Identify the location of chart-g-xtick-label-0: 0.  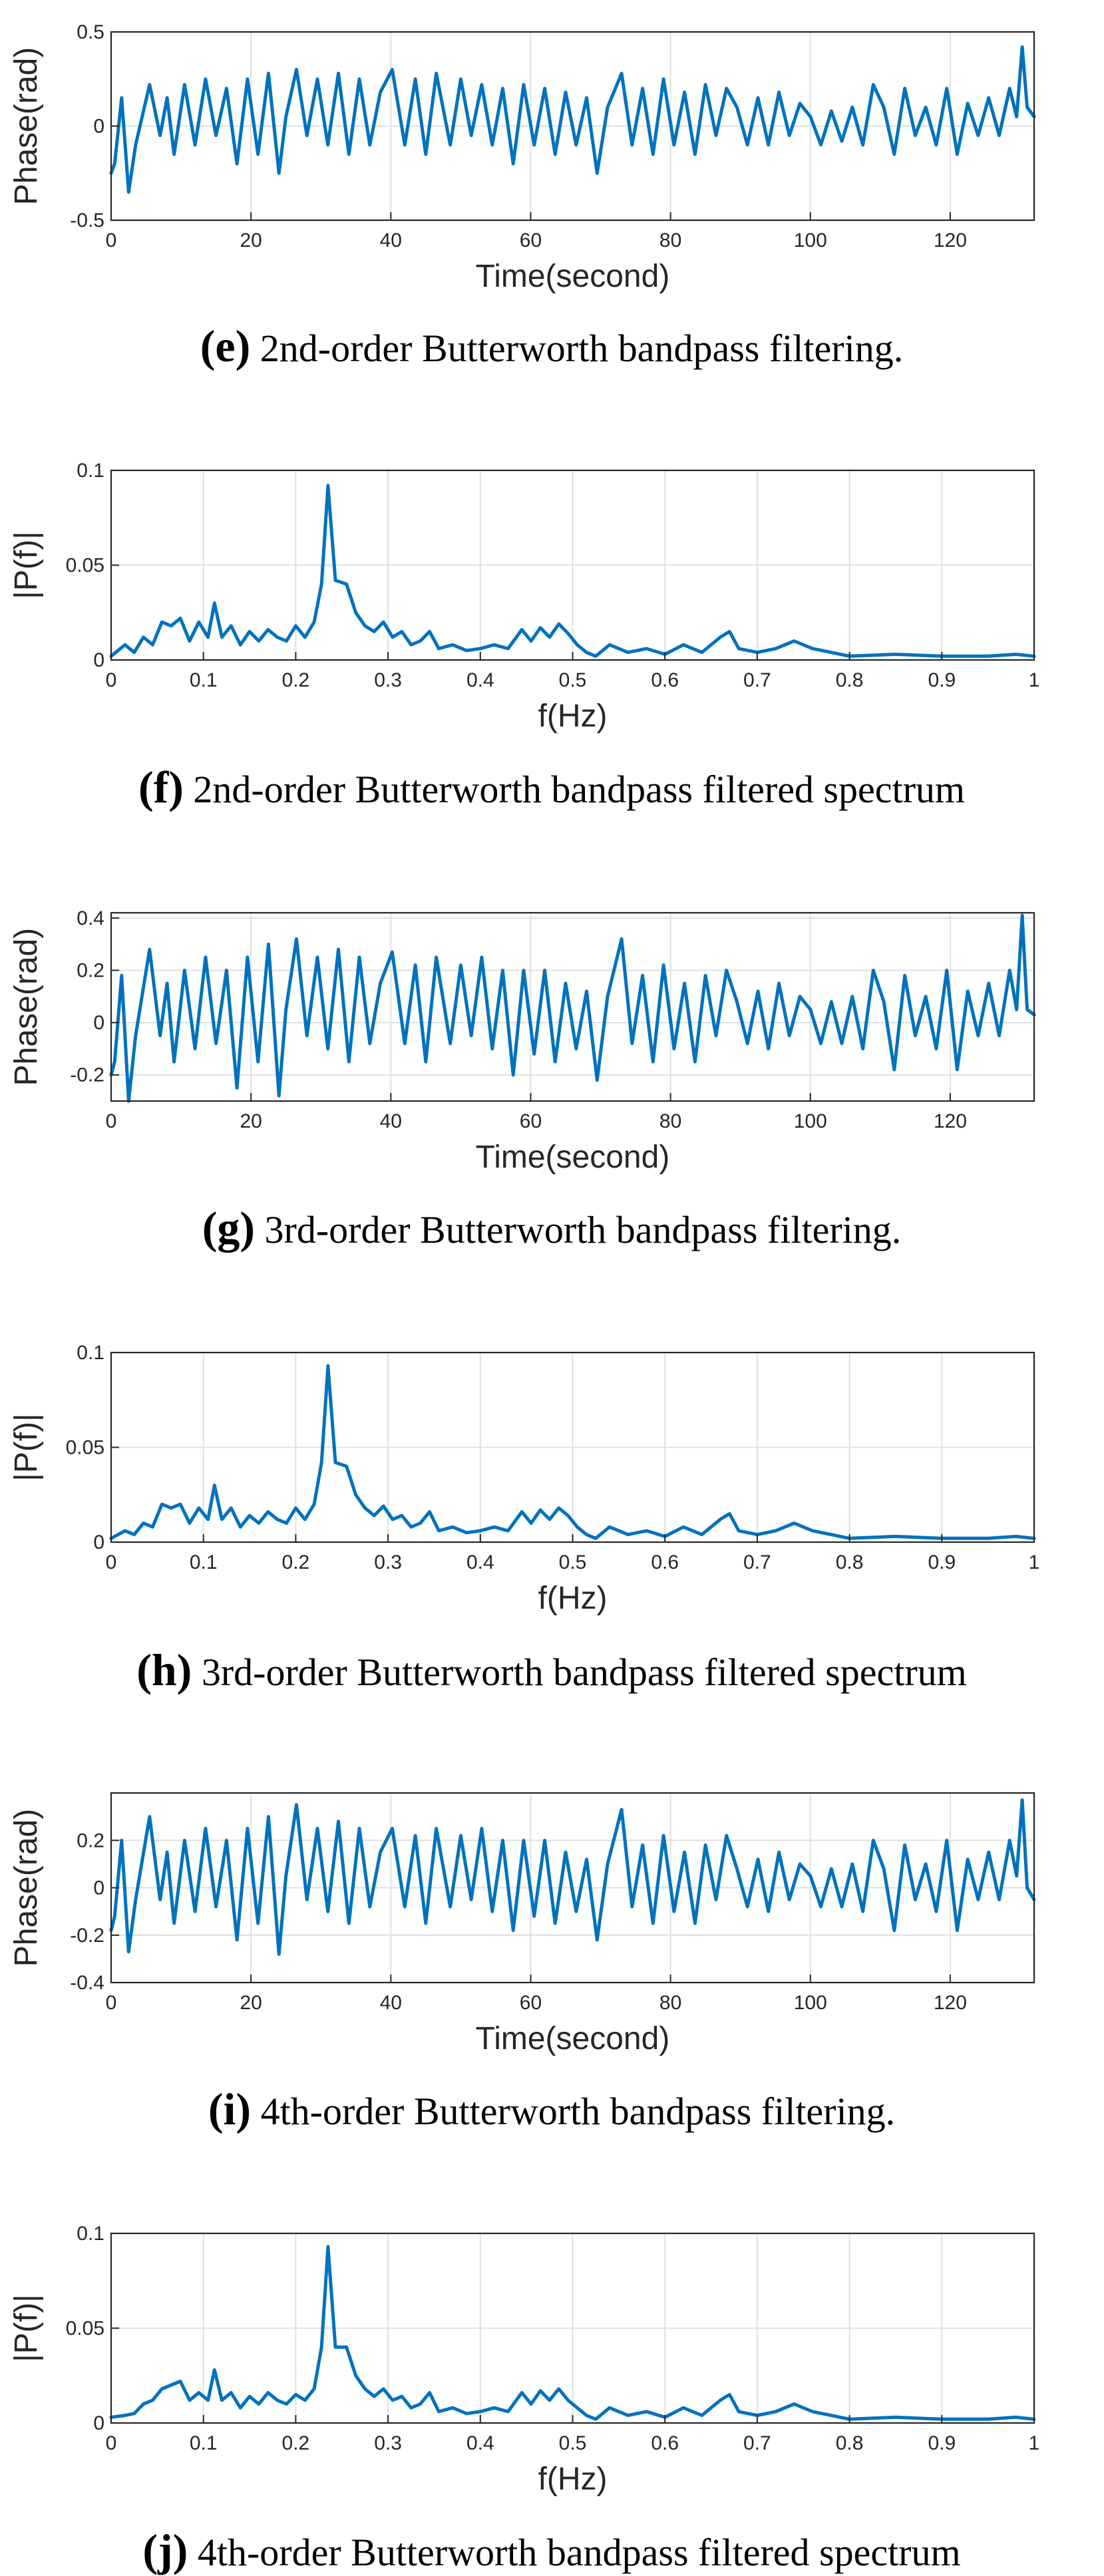
(111, 1121).